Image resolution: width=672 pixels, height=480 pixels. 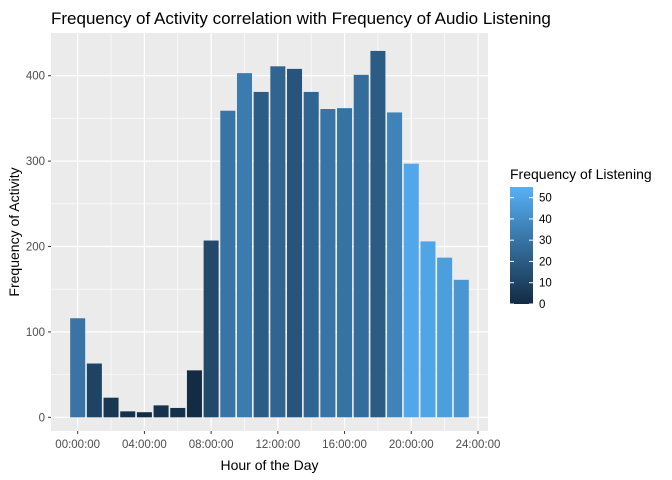 What do you see at coordinates (545, 241) in the screenshot?
I see `legend-tick-label: 30` at bounding box center [545, 241].